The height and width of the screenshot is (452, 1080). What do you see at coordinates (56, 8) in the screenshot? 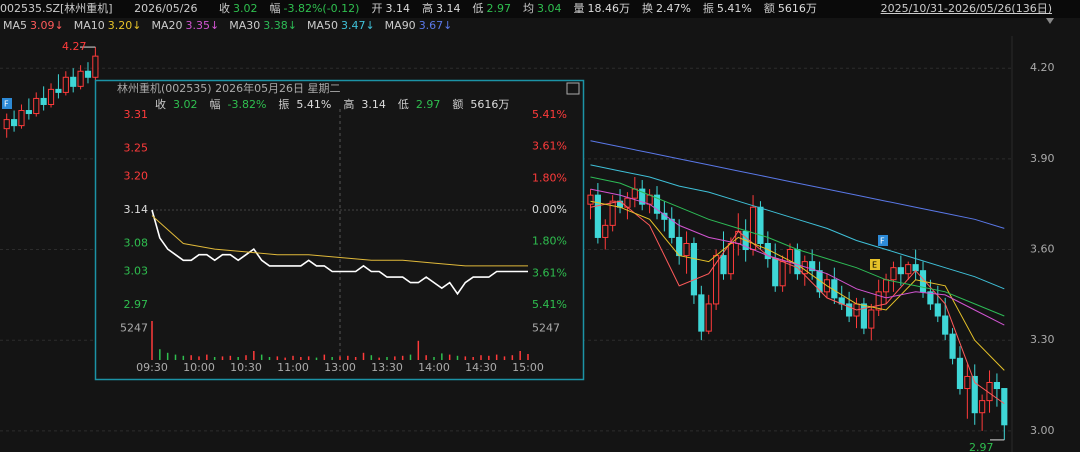
I see `stock-code: 002535.SZ[林州重机]` at bounding box center [56, 8].